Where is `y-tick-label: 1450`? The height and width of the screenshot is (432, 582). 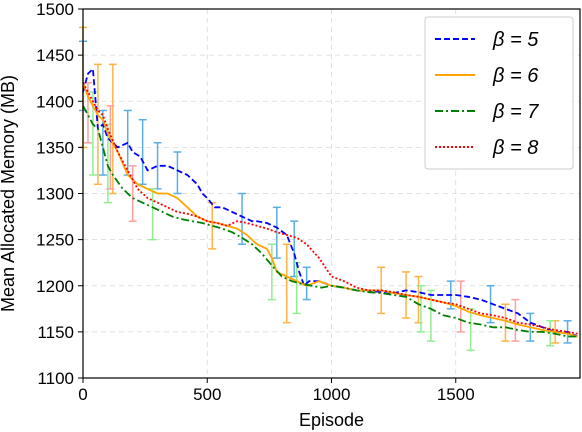
y-tick-label: 1450 is located at coordinates (55, 55).